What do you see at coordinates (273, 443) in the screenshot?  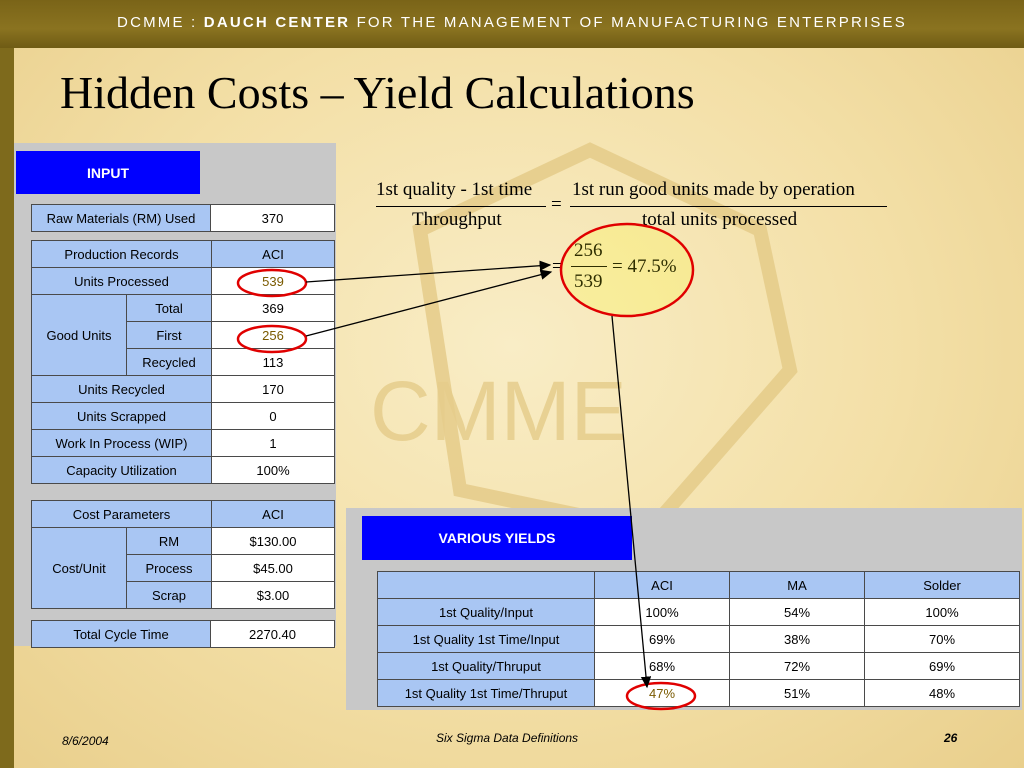 I see `wip-value: 1` at bounding box center [273, 443].